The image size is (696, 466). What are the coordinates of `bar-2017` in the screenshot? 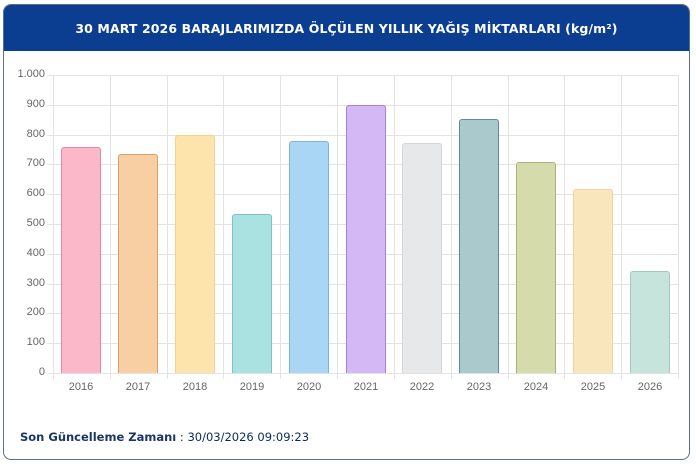 It's located at (138, 263).